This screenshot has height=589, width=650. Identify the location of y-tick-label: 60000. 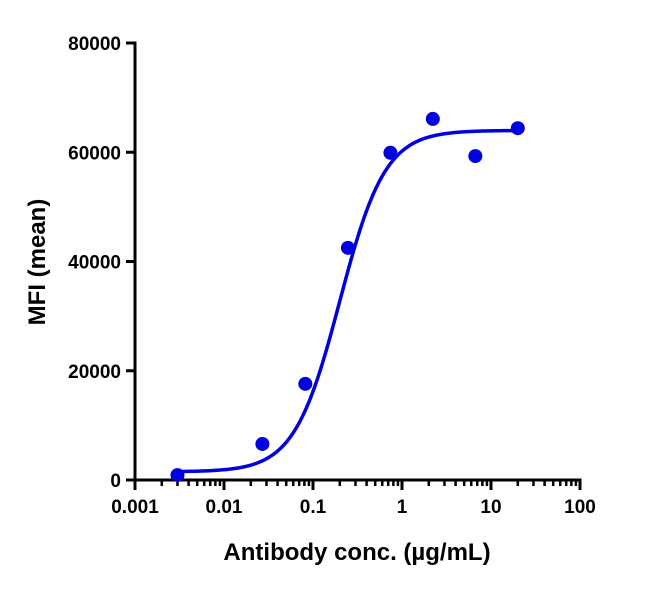
(94, 153).